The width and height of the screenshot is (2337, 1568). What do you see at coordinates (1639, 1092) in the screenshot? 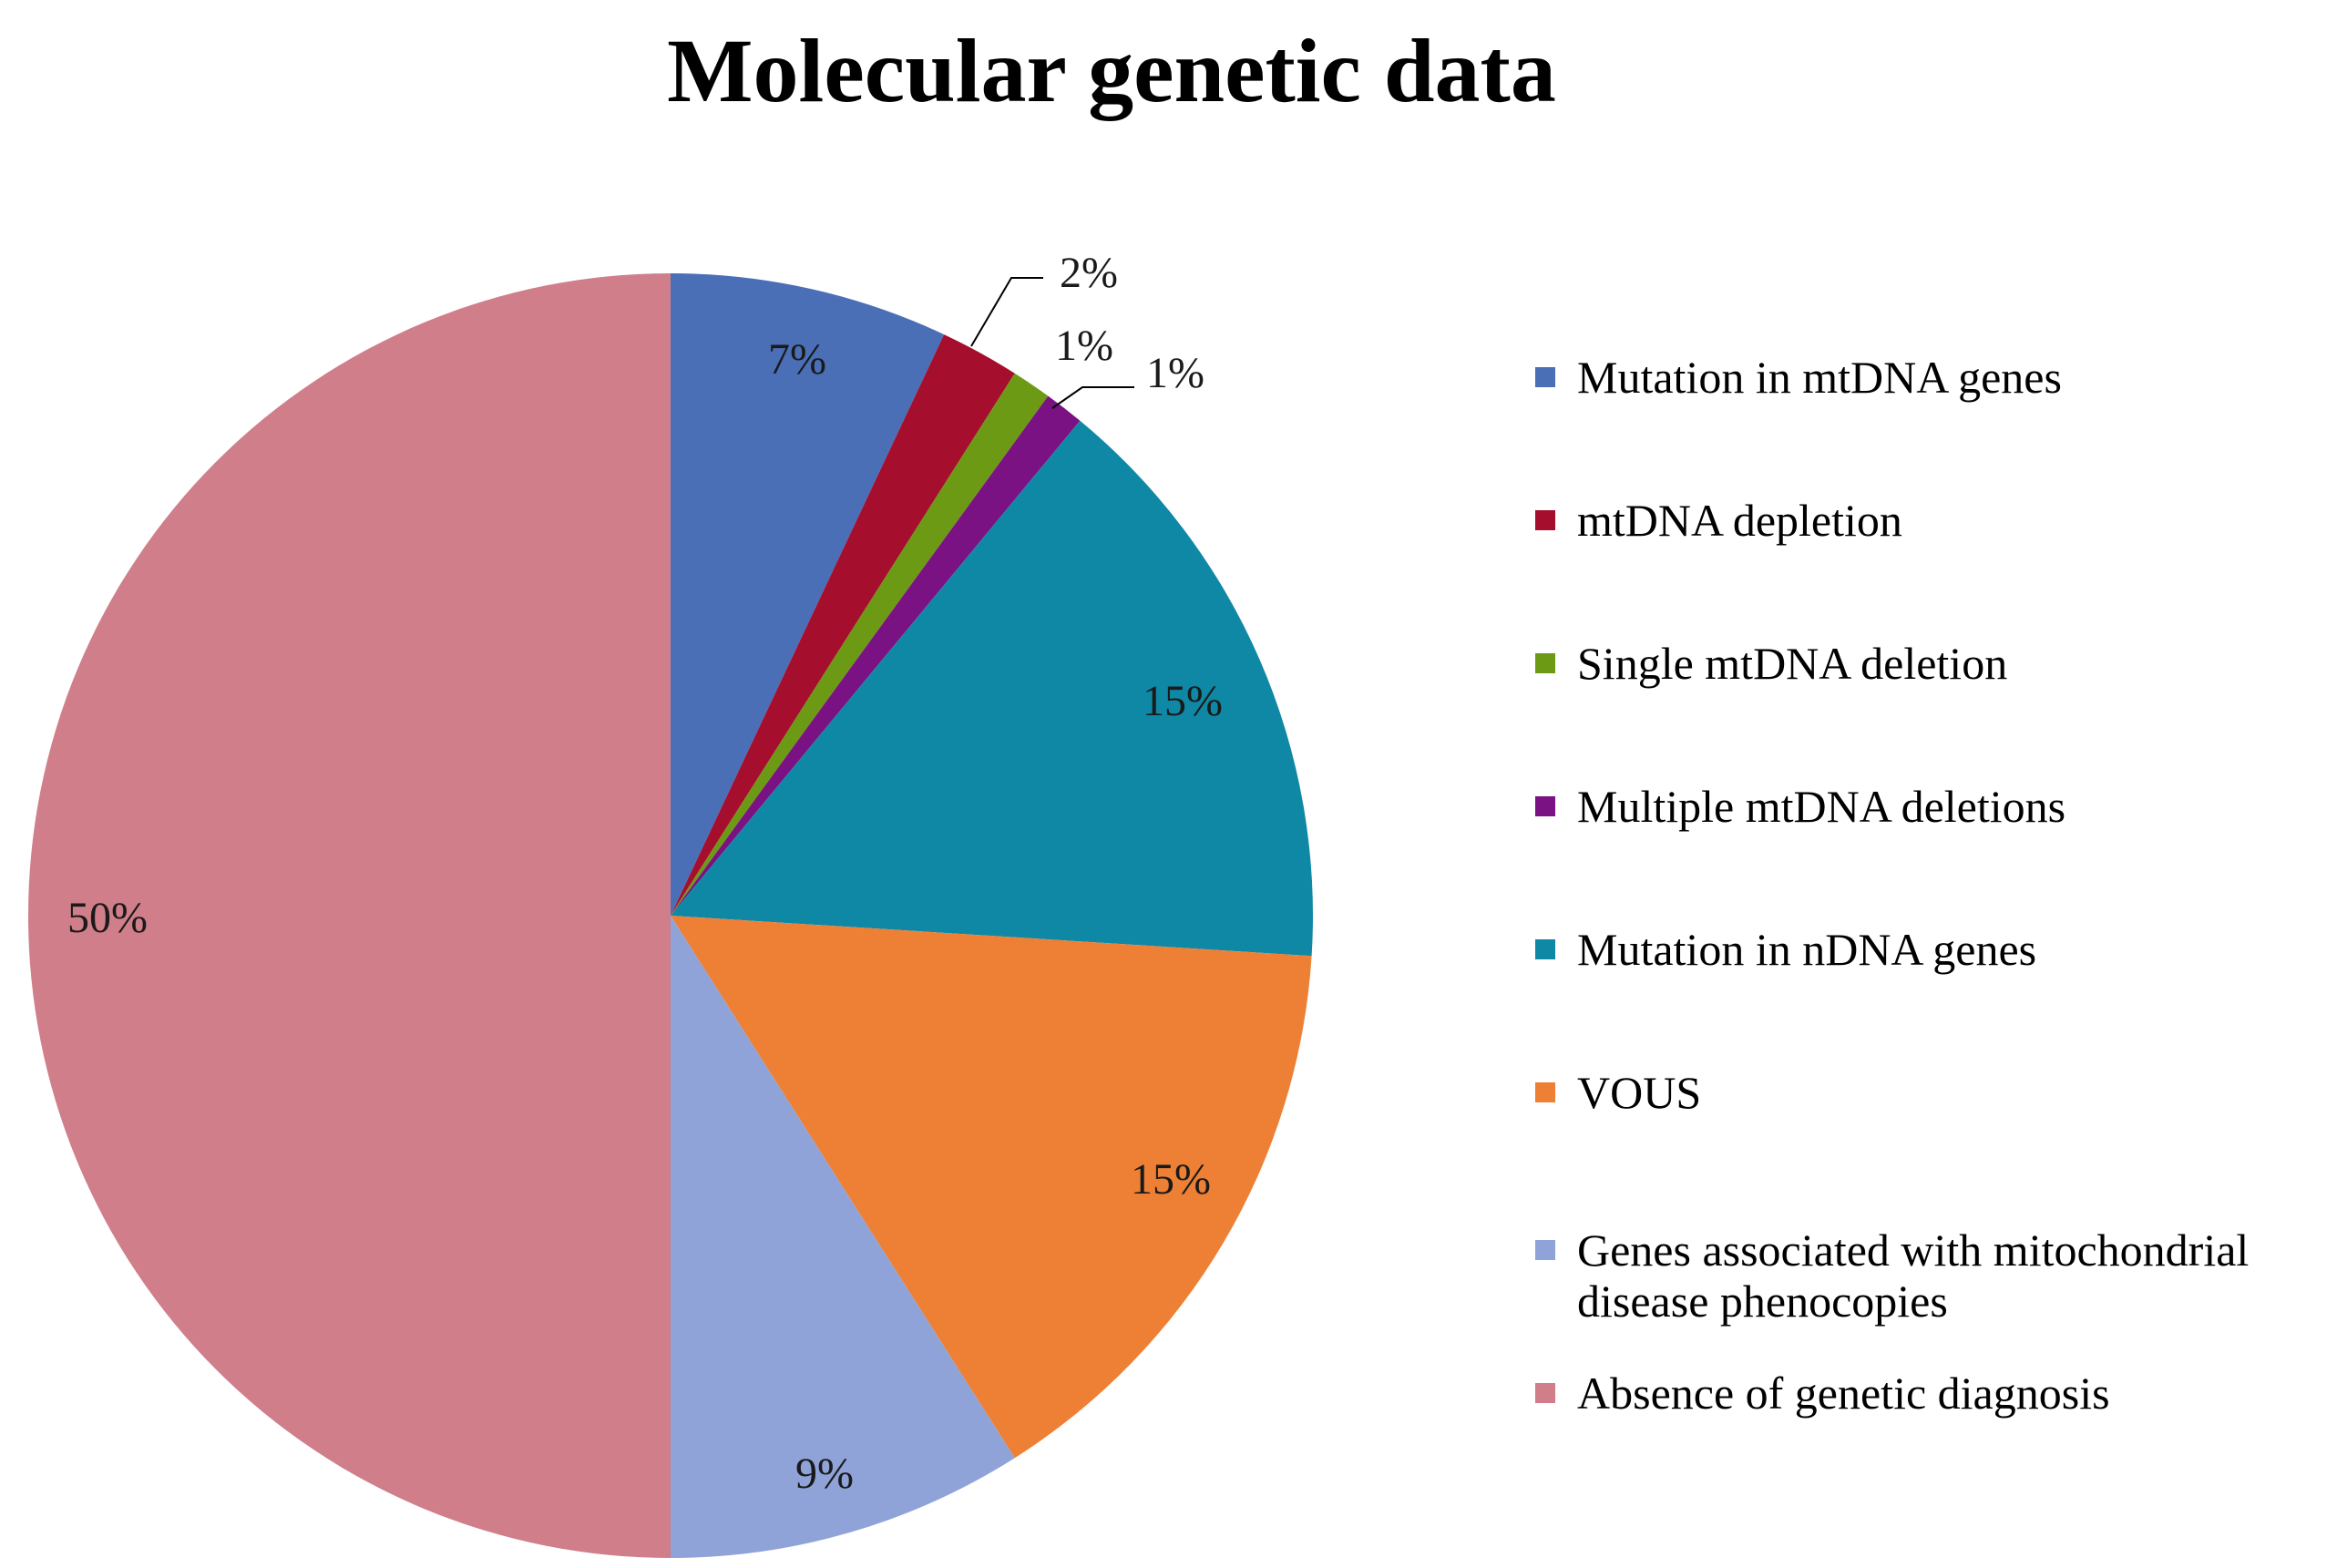
I see `legend-label: VOUS` at bounding box center [1639, 1092].